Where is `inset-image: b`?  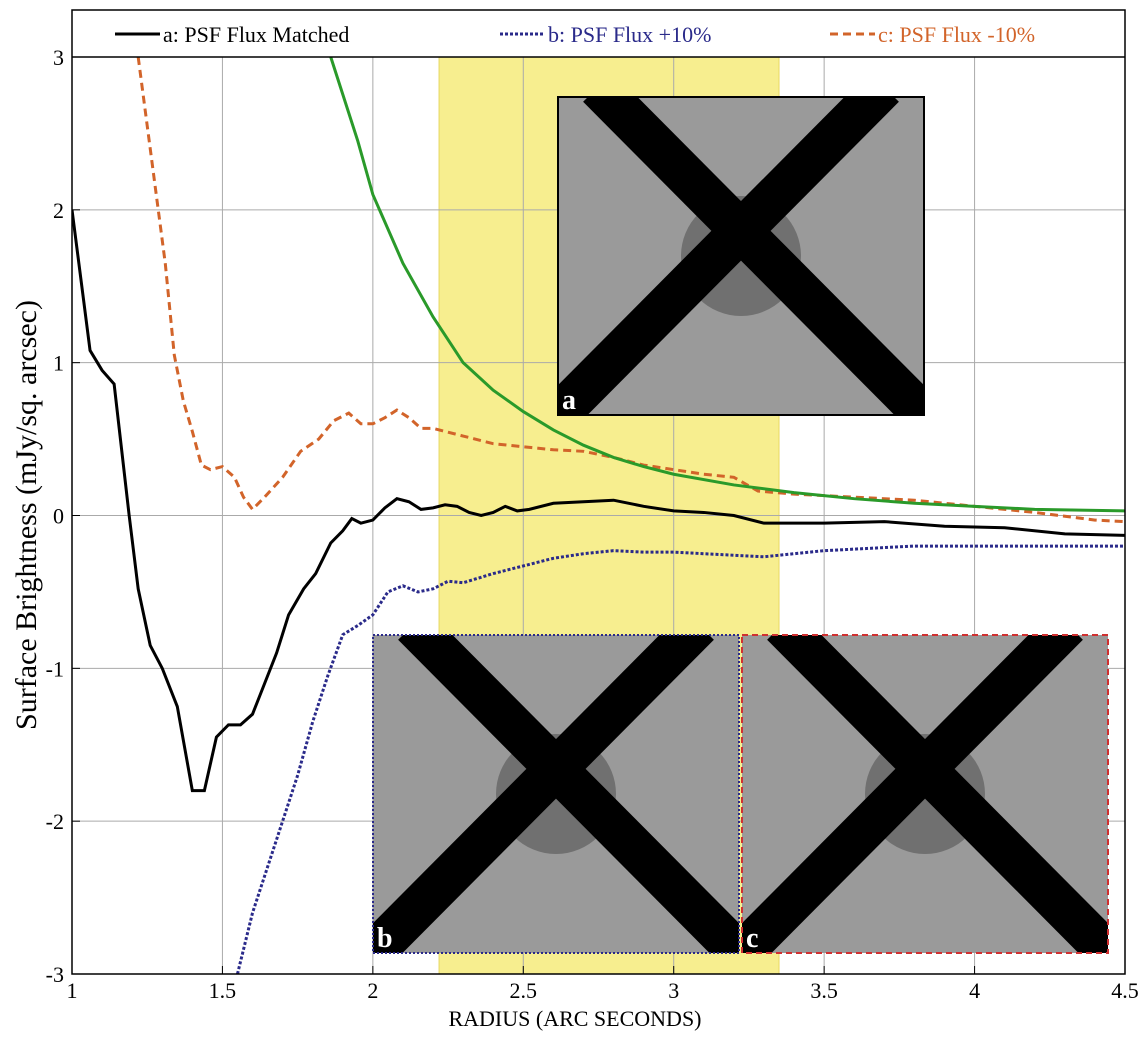 inset-image: b is located at coordinates (556, 794).